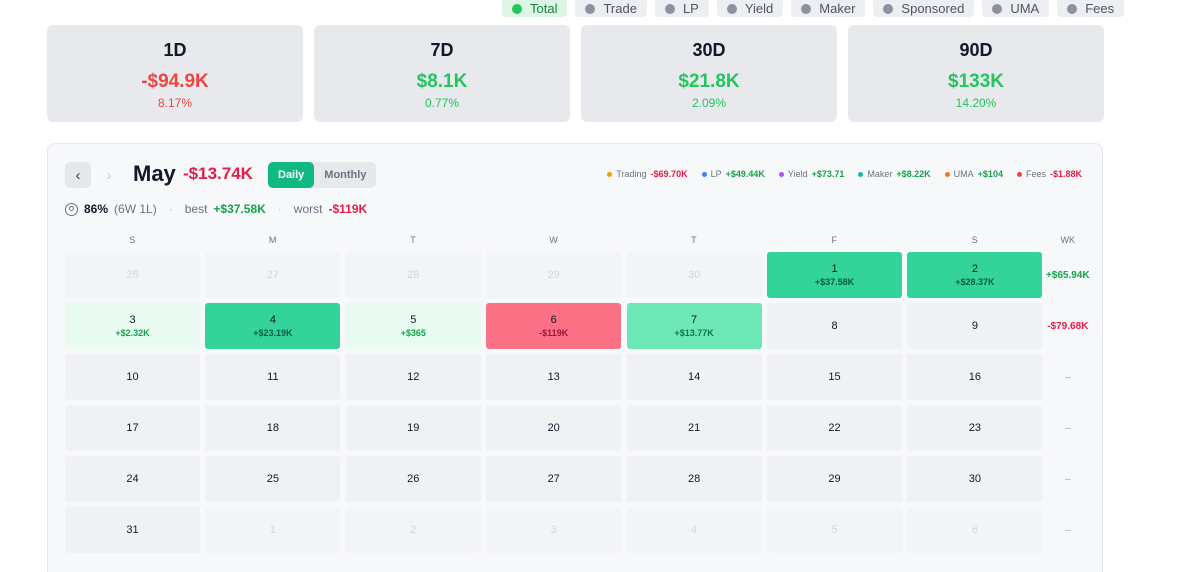 The width and height of the screenshot is (1199, 572). What do you see at coordinates (975, 275) in the screenshot?
I see `calendar-day-cell: 2 +$28.37K` at bounding box center [975, 275].